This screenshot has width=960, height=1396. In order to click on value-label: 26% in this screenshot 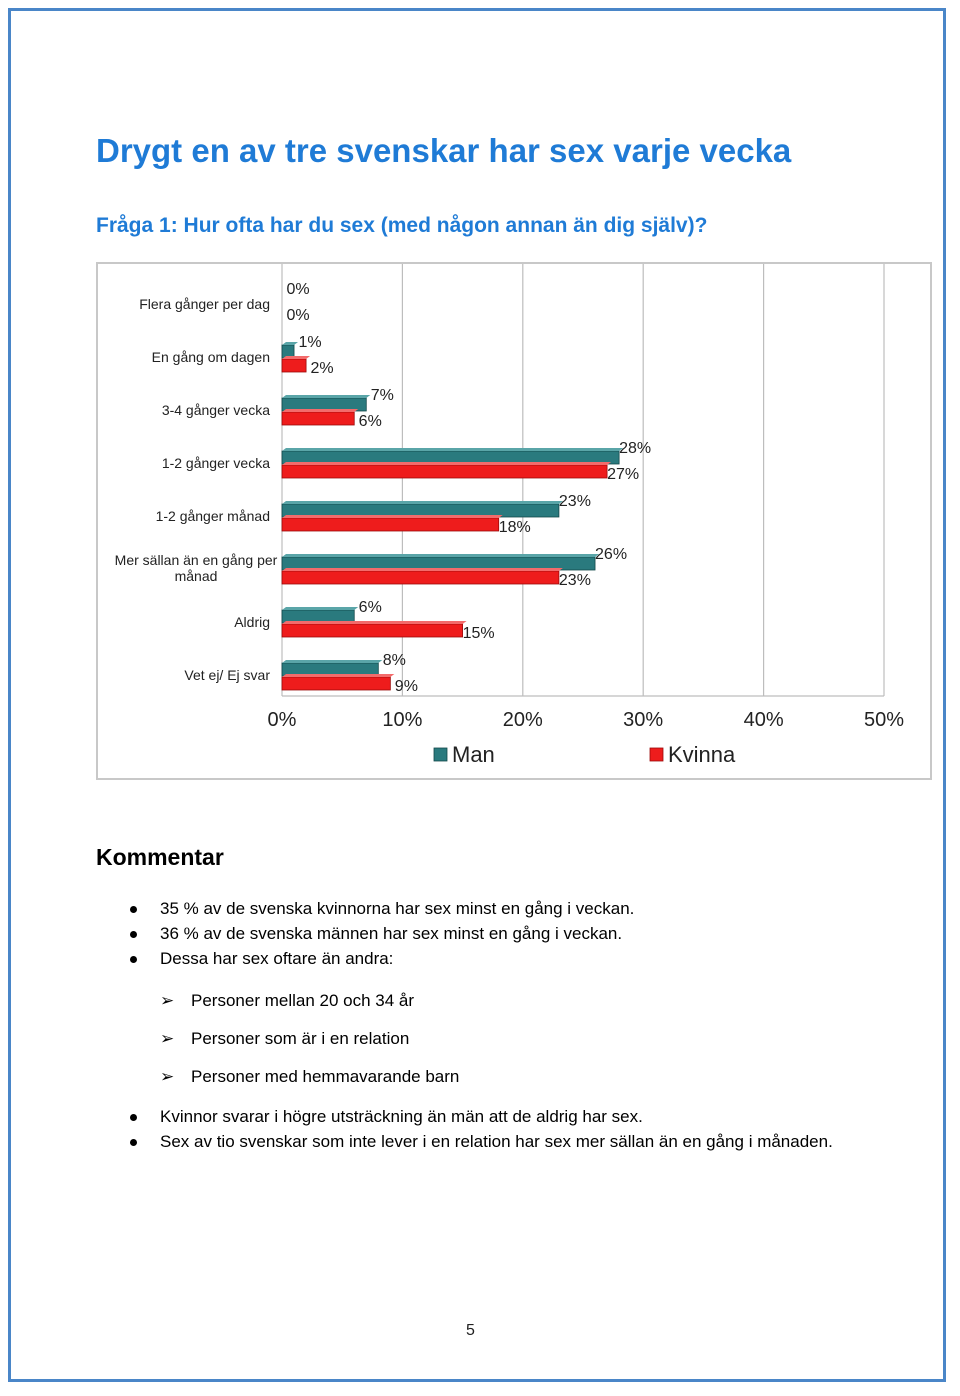, I will do `click(611, 554)`.